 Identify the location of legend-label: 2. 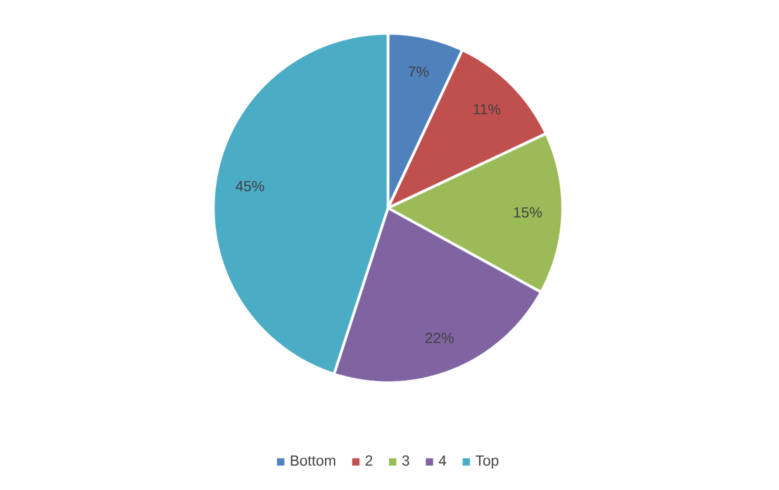
(369, 460).